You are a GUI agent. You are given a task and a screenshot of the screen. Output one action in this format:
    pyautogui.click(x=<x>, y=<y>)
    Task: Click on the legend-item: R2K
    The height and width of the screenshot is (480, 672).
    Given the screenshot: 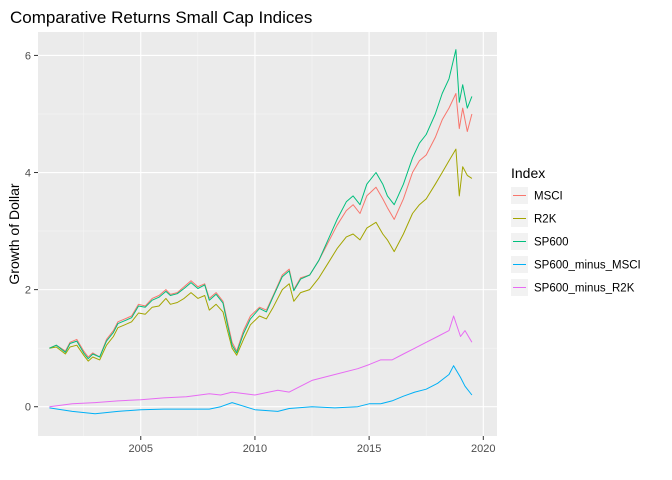 What is the action you would take?
    pyautogui.click(x=534, y=218)
    